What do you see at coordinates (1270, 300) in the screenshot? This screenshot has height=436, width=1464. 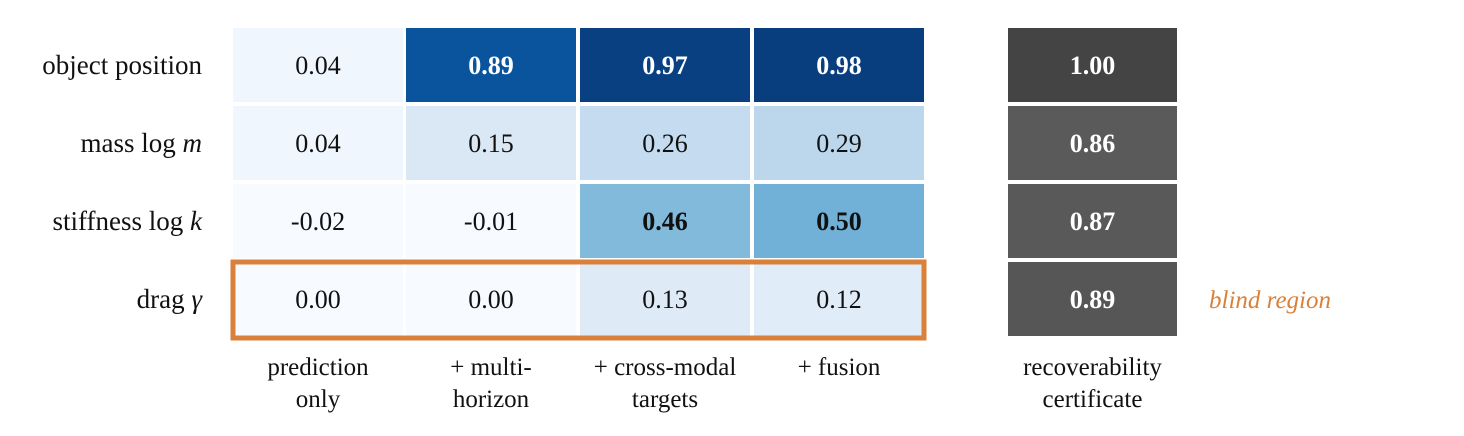 I see `blind-region-note: blind region` at bounding box center [1270, 300].